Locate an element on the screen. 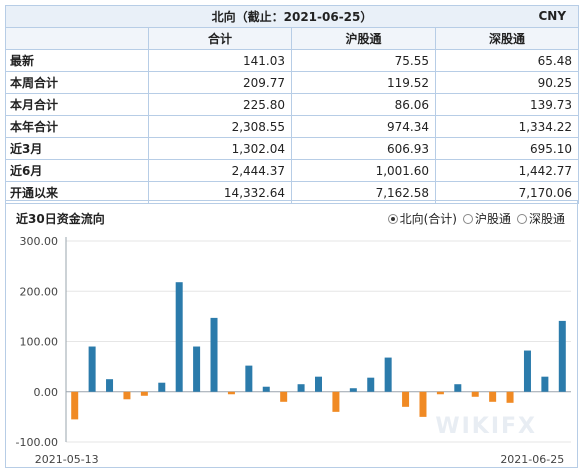  row-value: 209.77 is located at coordinates (220, 82).